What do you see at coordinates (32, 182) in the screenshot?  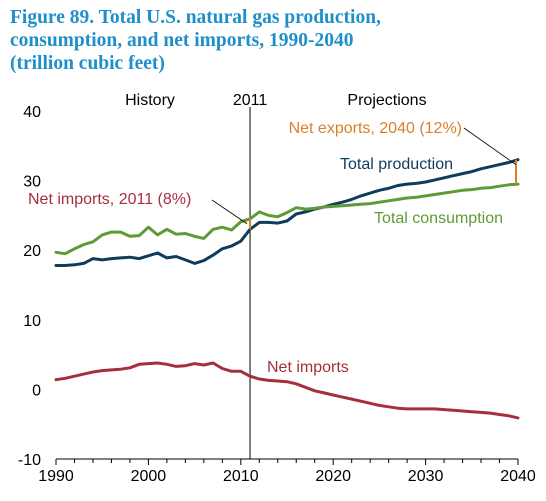 I see `y-tick-label-30: 30` at bounding box center [32, 182].